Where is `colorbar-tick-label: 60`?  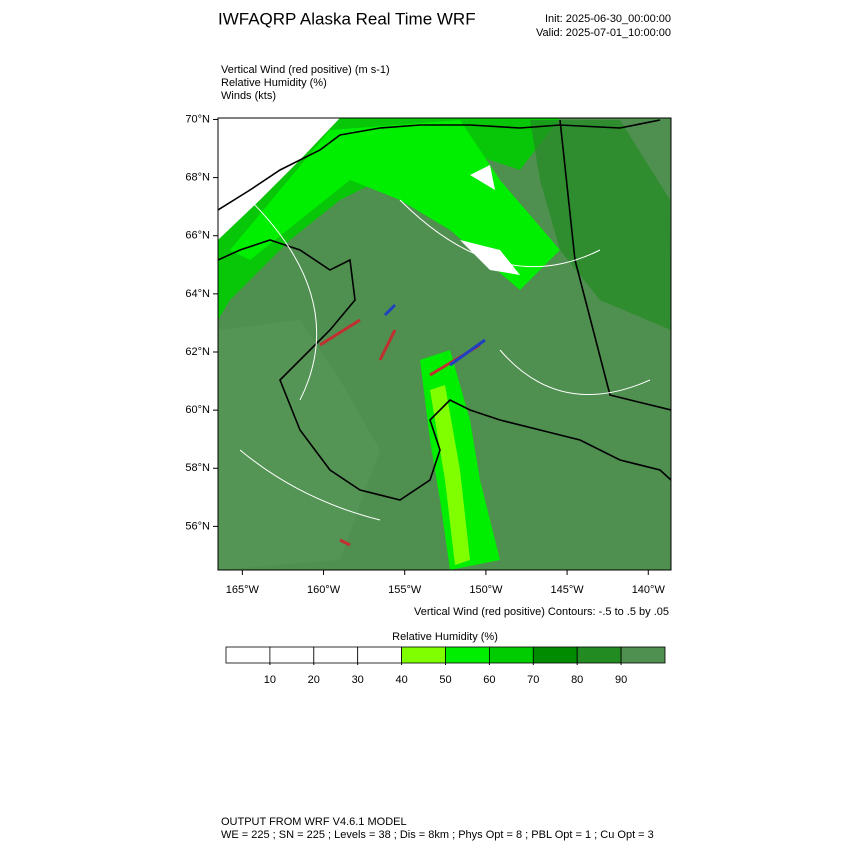
colorbar-tick-label: 60 is located at coordinates (489, 680).